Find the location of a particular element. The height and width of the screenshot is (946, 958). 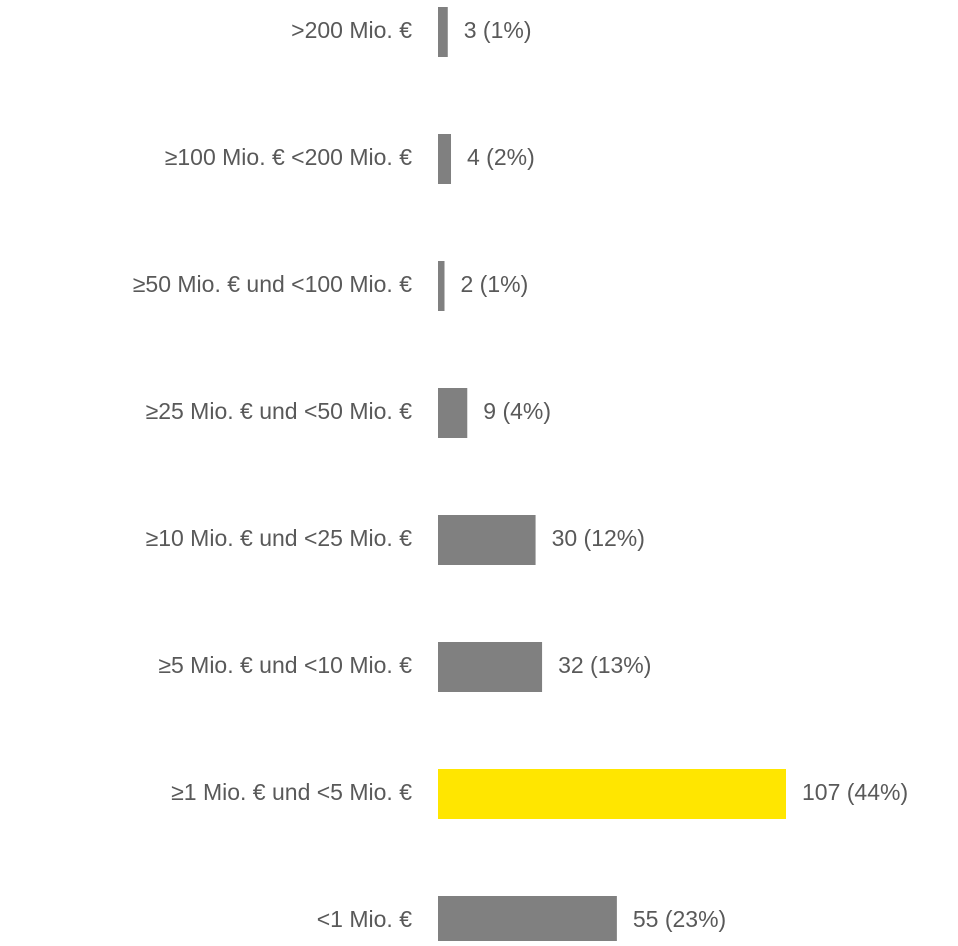

category-label: <1 Mio. € is located at coordinates (364, 919).